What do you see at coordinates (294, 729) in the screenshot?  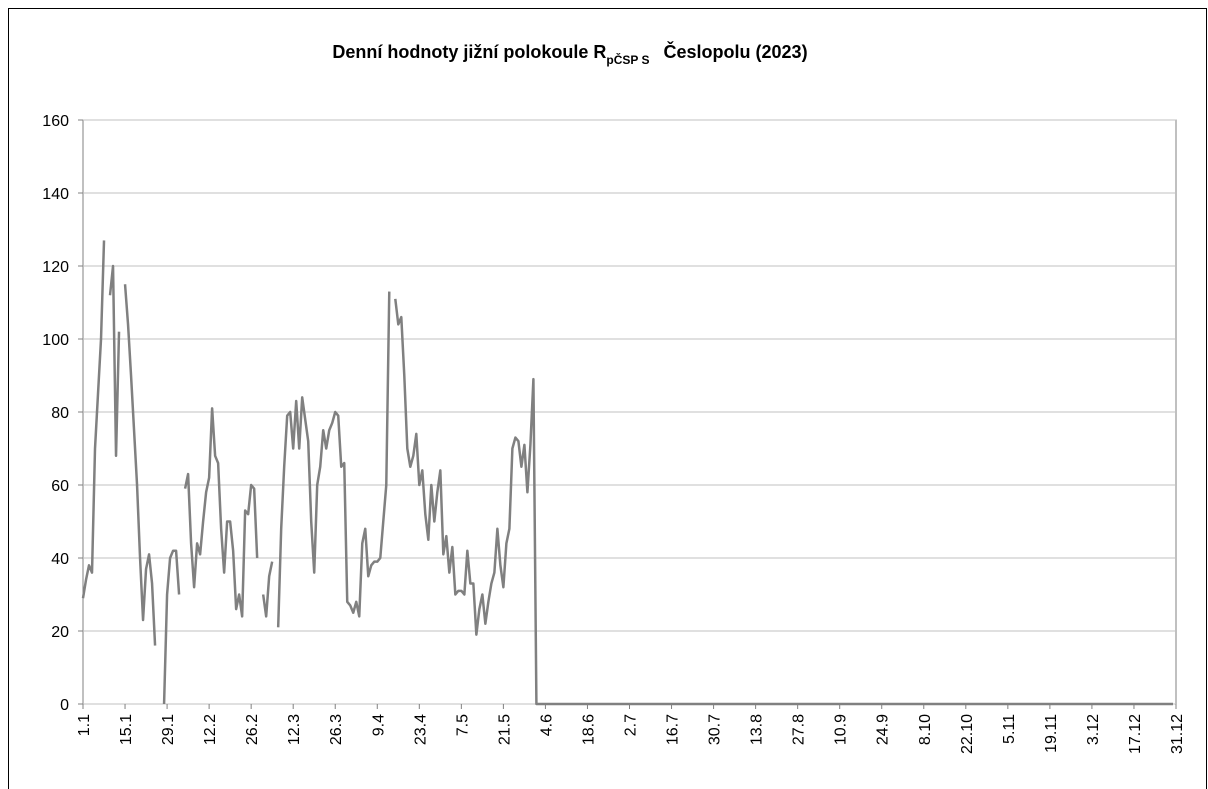 I see `x-tick-label: 12.3` at bounding box center [294, 729].